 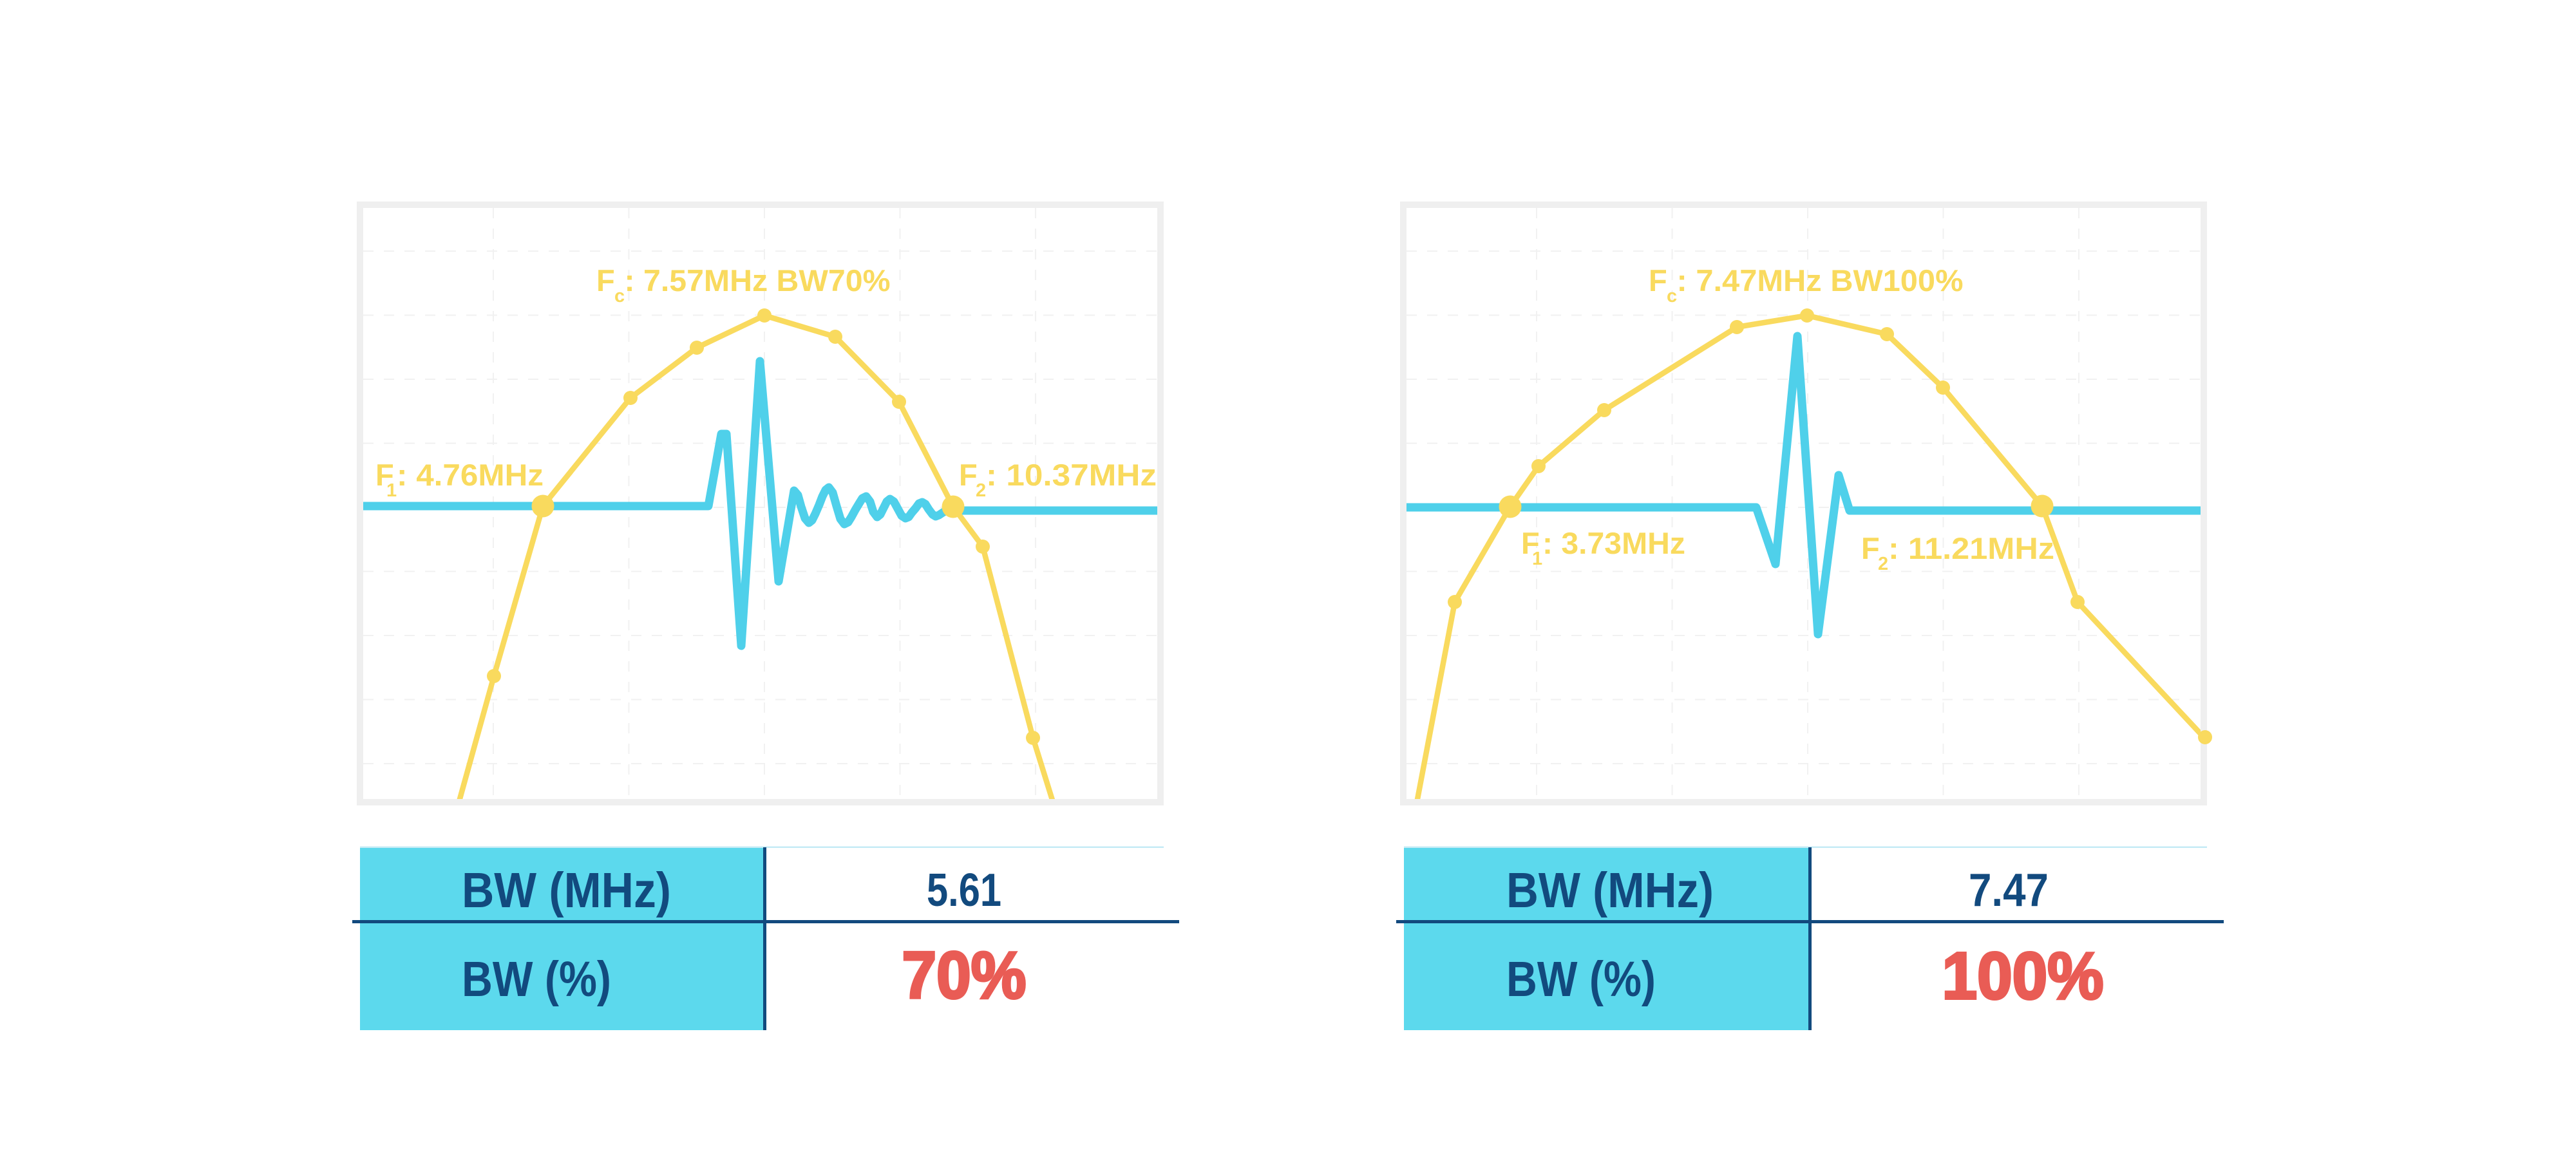 I want to click on svg-text:: 7.47MHz BW100%: : 7.47MHz BW100%, so click(x=1820, y=280).